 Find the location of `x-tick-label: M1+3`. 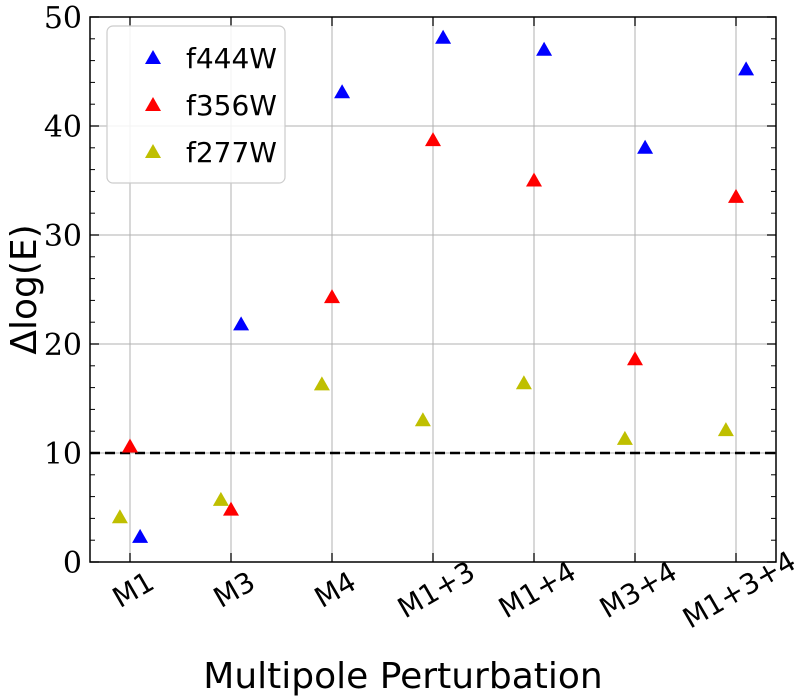

x-tick-label: M1+3 is located at coordinates (436, 590).